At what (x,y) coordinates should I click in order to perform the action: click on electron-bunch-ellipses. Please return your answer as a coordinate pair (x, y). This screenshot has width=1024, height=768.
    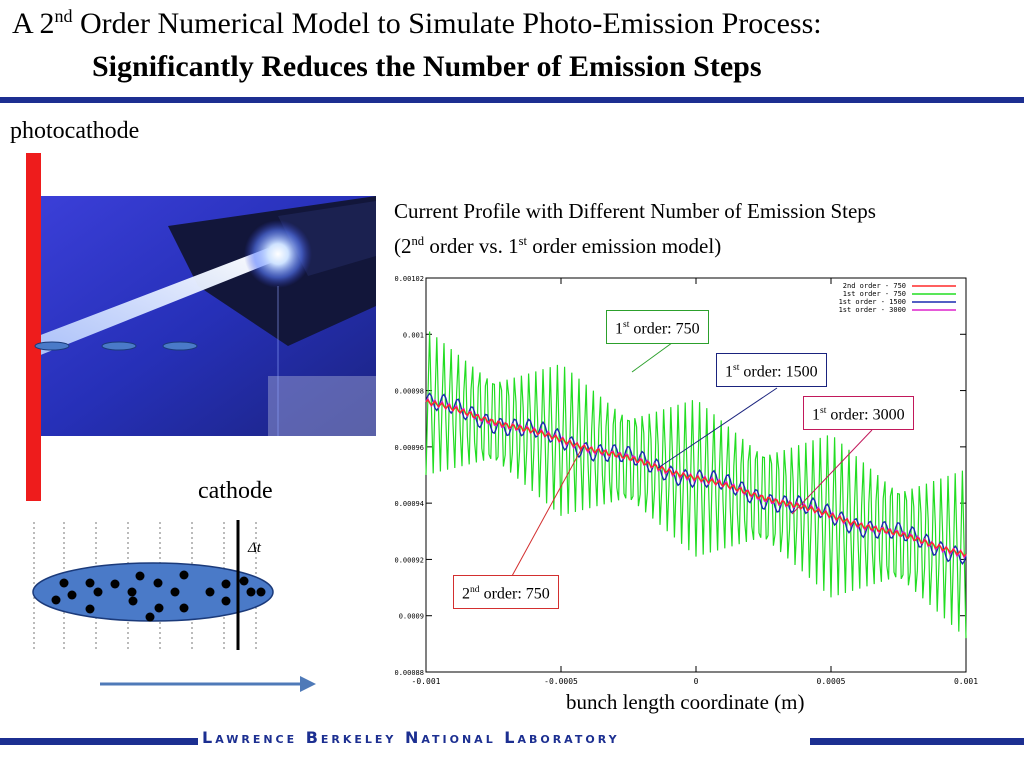
    Looking at the image, I should click on (116, 346).